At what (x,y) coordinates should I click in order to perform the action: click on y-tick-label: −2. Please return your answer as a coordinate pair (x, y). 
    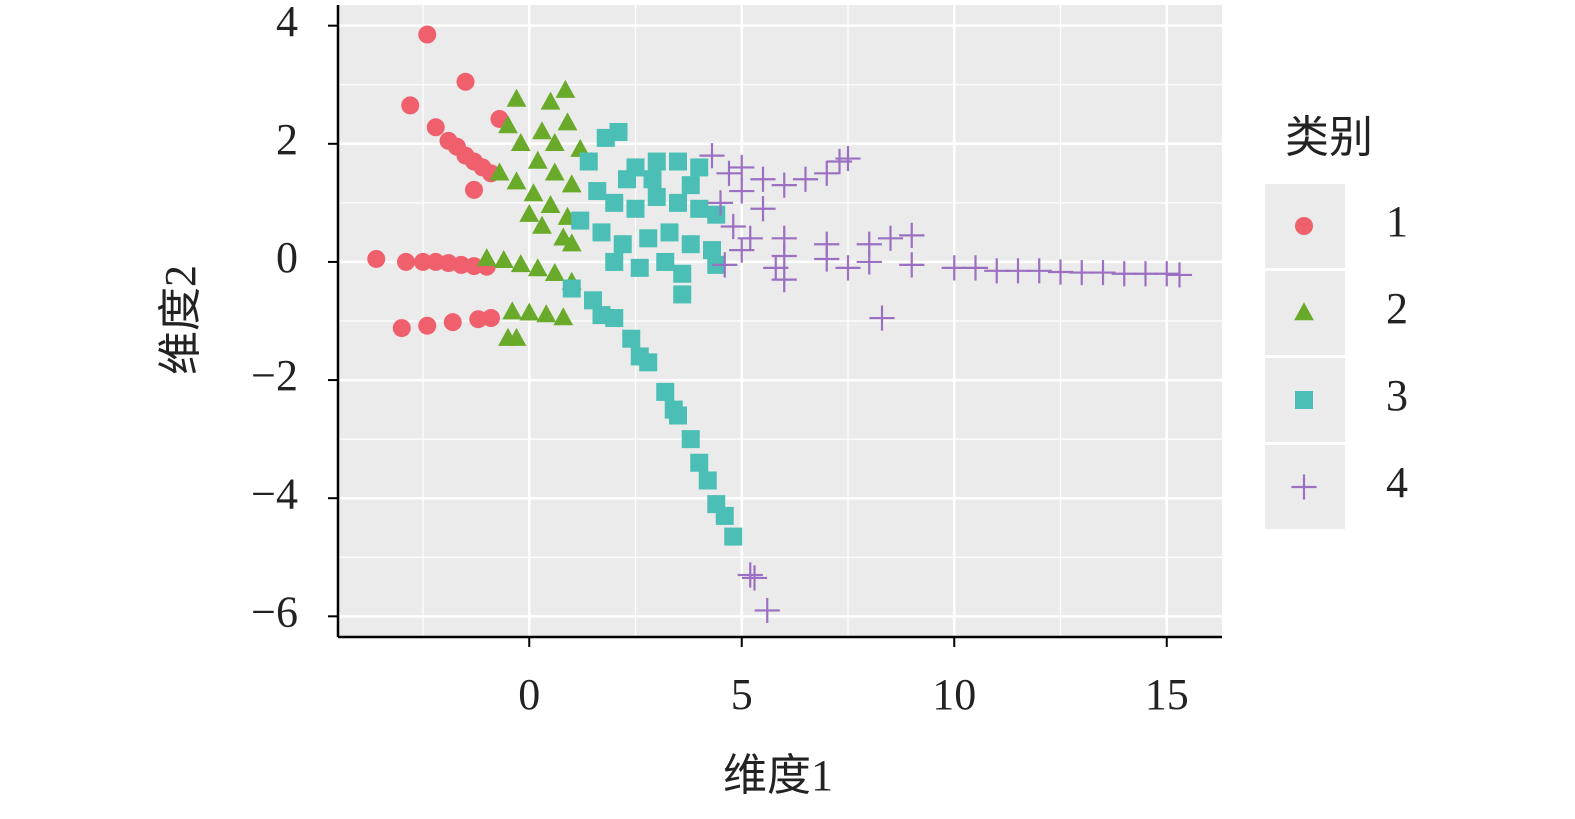
    Looking at the image, I should click on (274, 375).